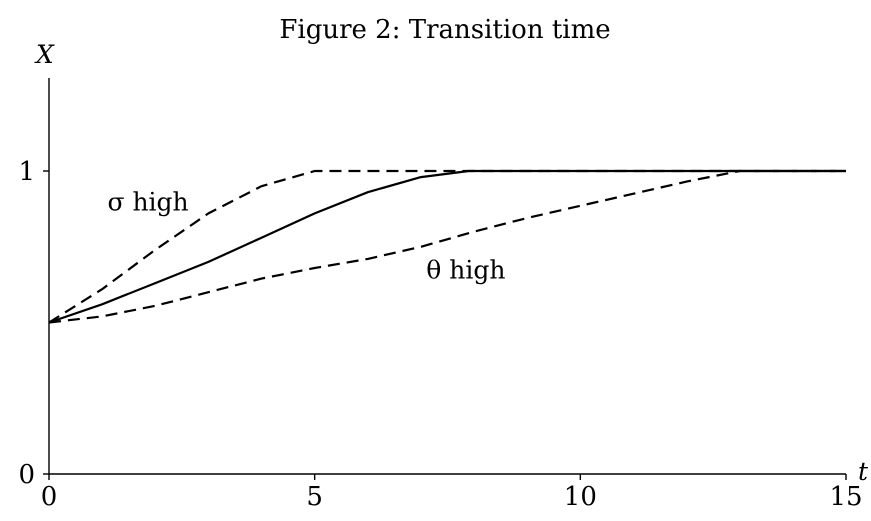  What do you see at coordinates (863, 471) in the screenshot?
I see `x-axis-label: t` at bounding box center [863, 471].